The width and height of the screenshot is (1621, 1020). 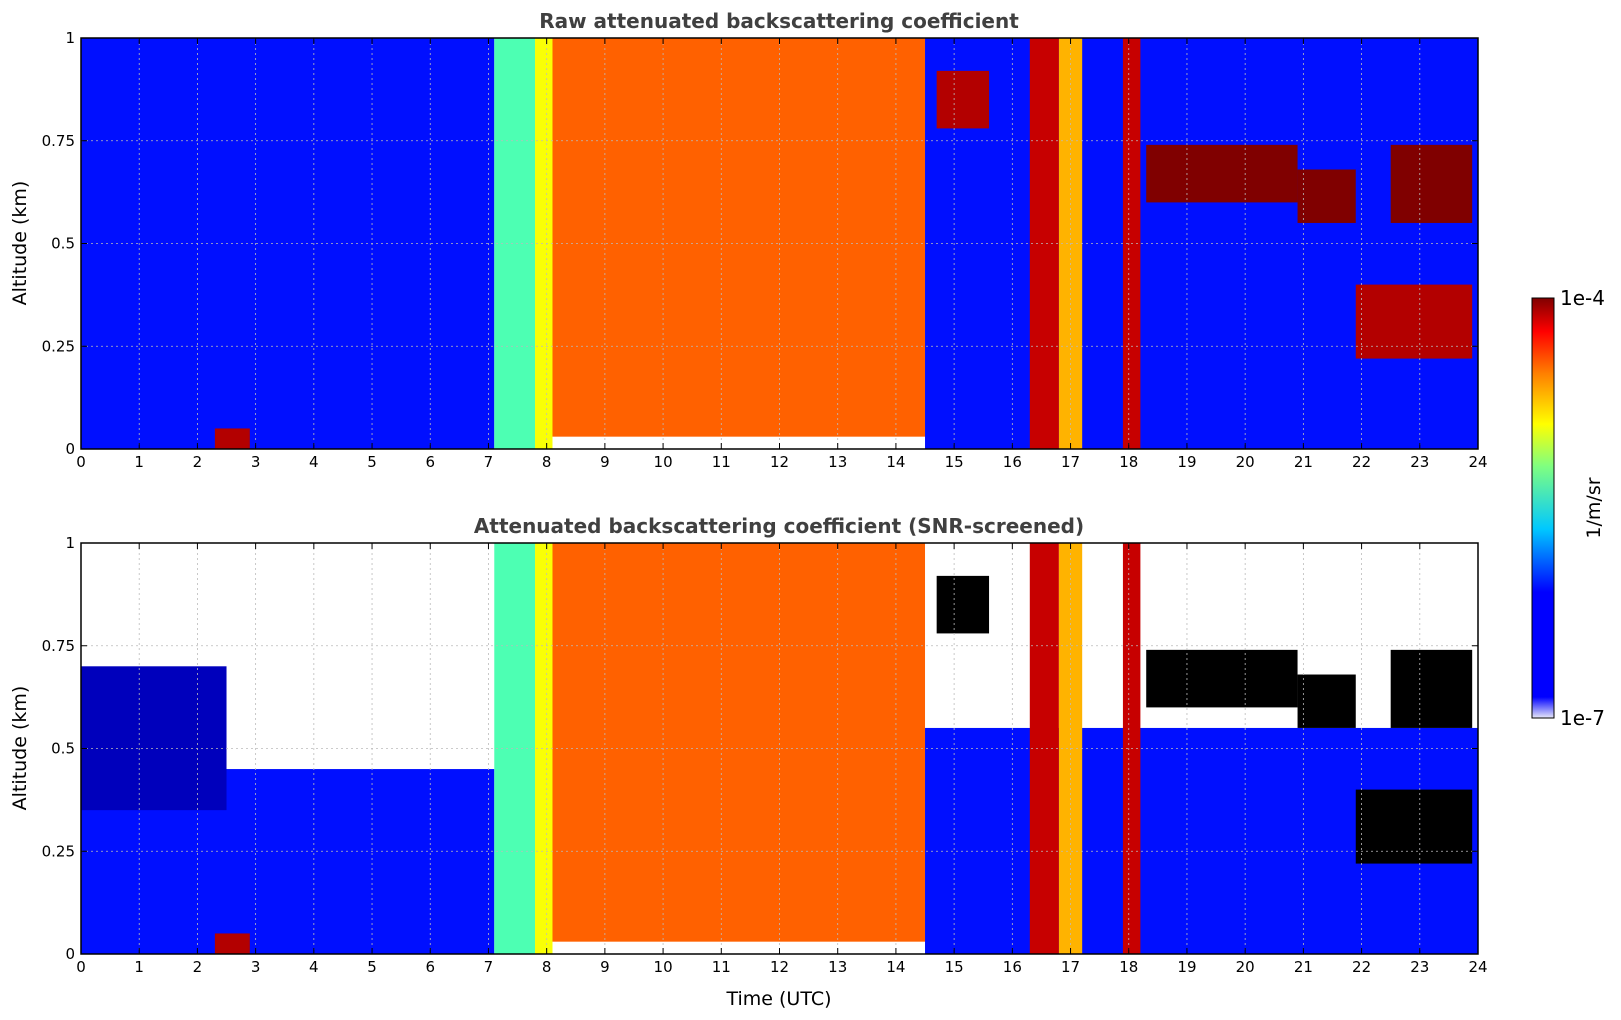 I want to click on colorbar-gradient, so click(x=1543, y=508).